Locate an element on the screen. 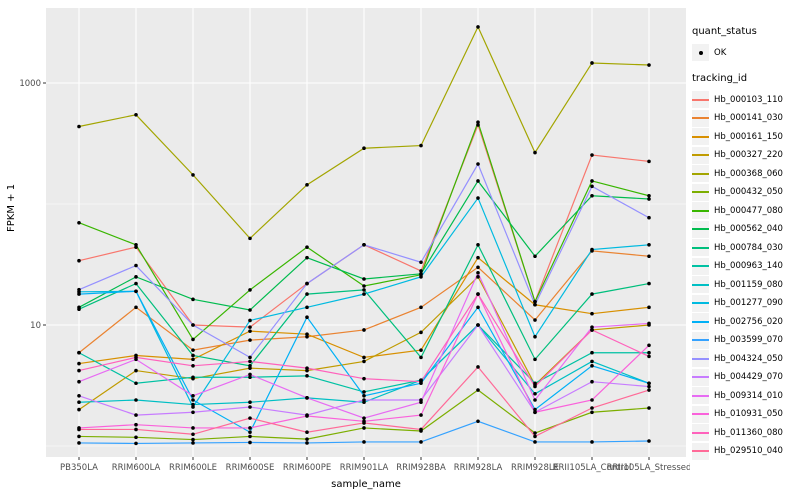  legend-quant-status-title: quant_status is located at coordinates (724, 31).